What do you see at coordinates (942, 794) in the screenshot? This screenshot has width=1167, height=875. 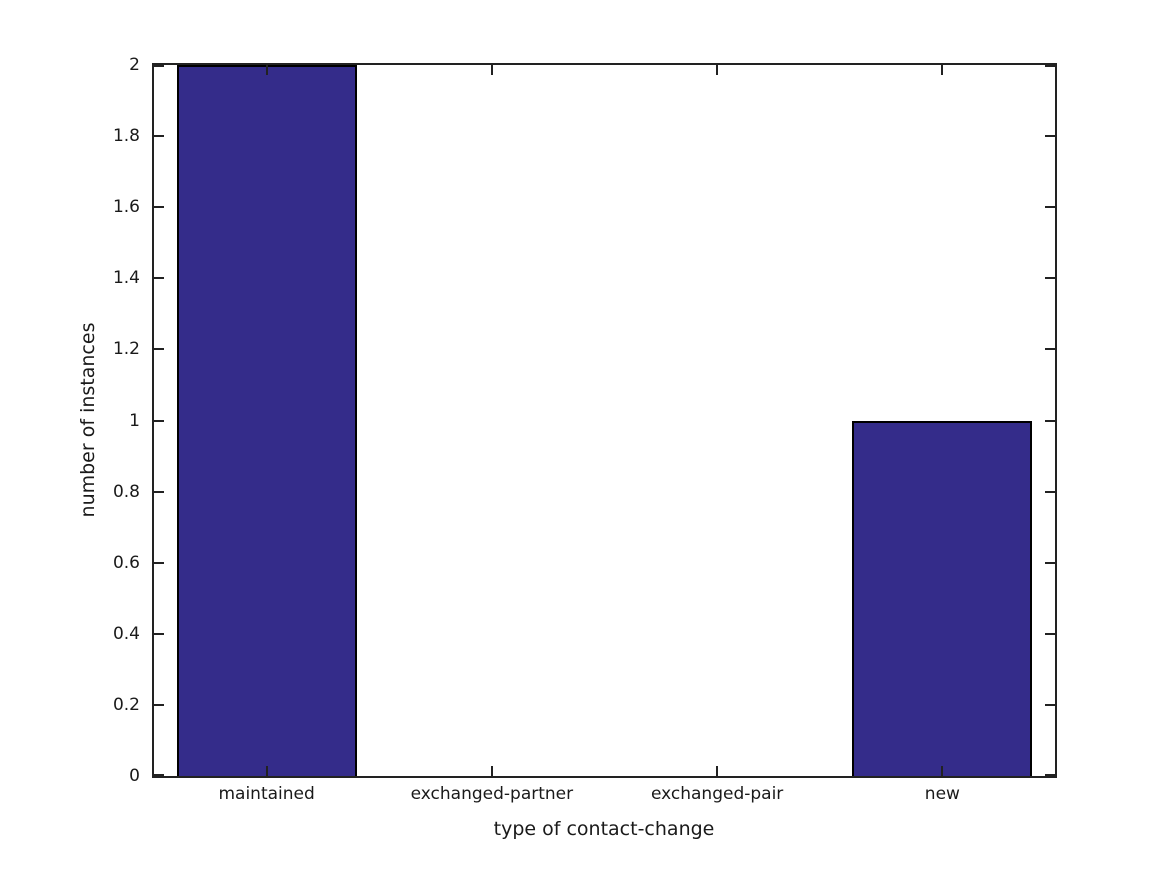 I see `x-tick-label-new: new` at bounding box center [942, 794].